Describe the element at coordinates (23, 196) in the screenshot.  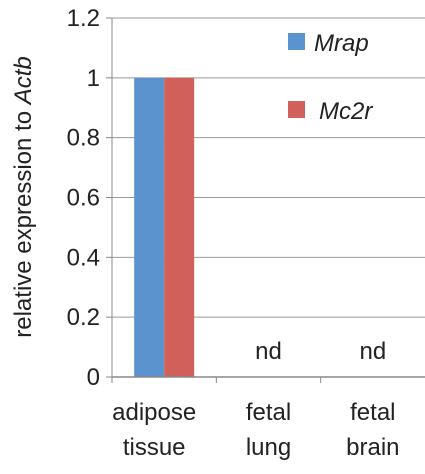
I see `y-axis-label: relative expression to Actb` at that location.